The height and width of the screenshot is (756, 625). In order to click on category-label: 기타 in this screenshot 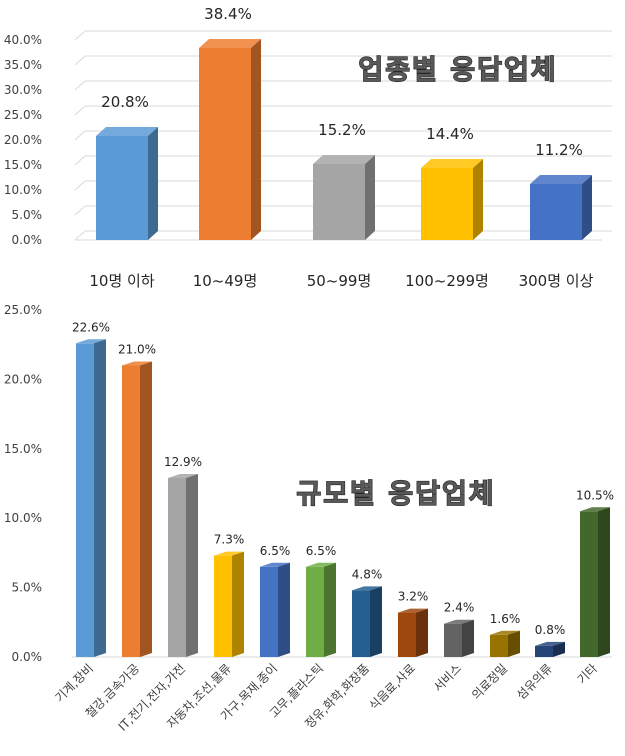, I will do `click(588, 674)`.